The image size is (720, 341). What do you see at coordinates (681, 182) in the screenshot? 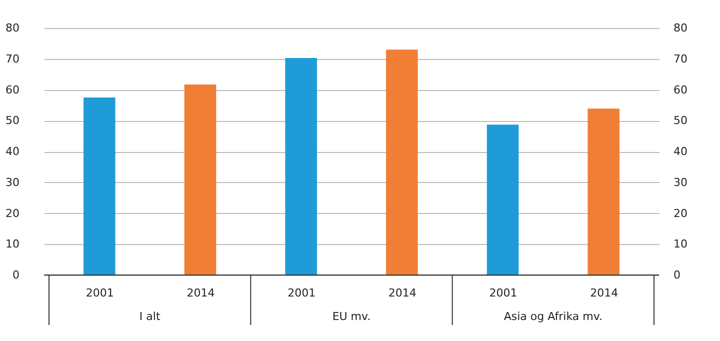
I see `y2-tick-label: 30` at bounding box center [681, 182].